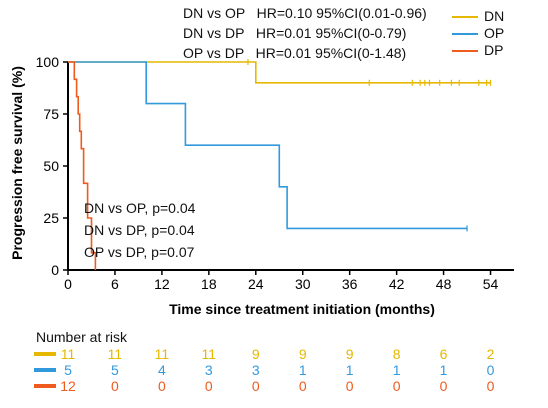 Image resolution: width=548 pixels, height=408 pixels. I want to click on x-tick-label: 36, so click(350, 284).